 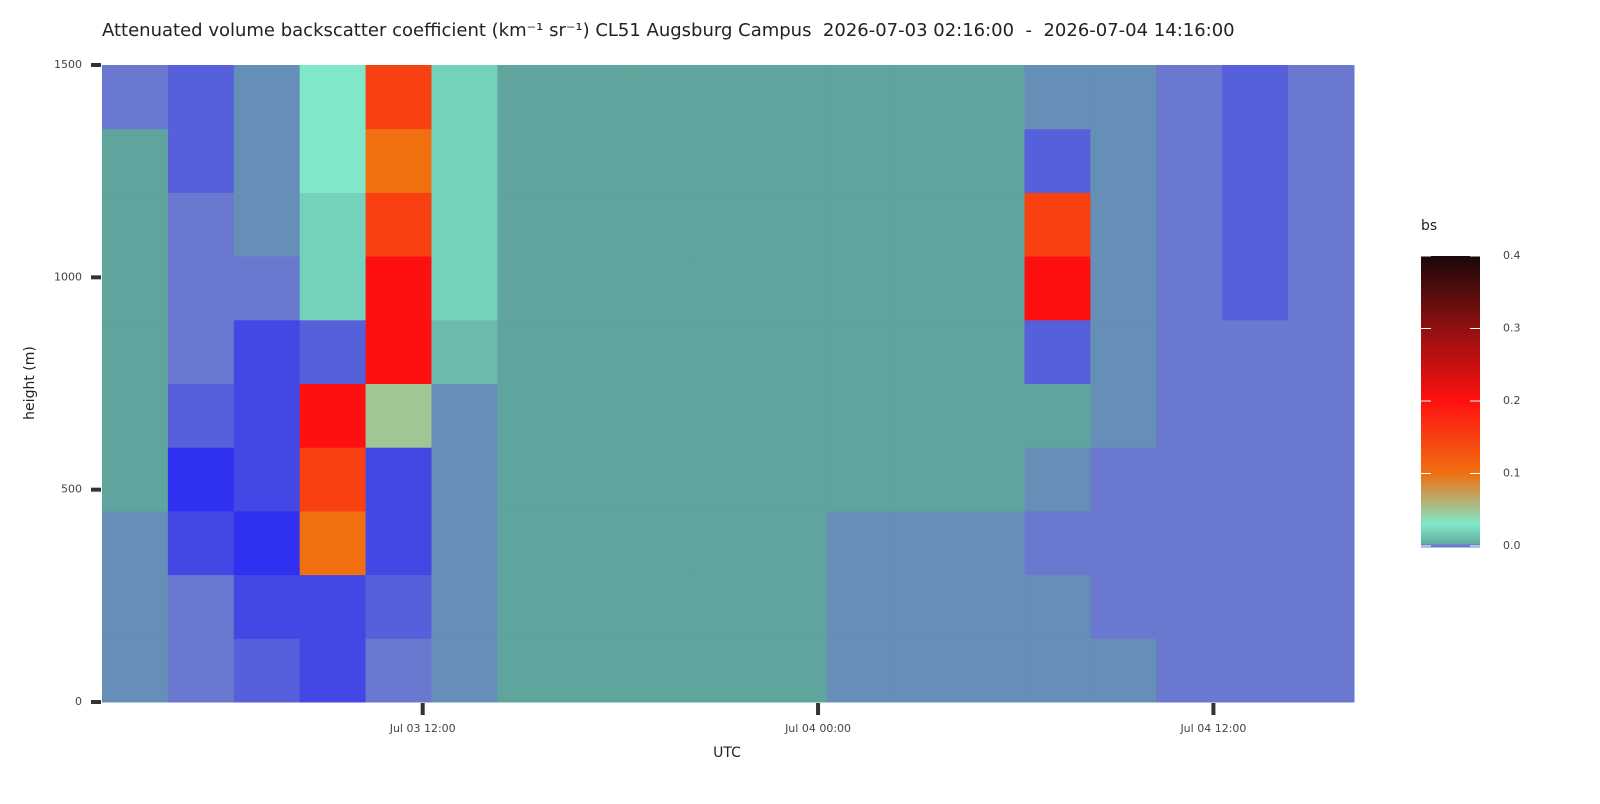 I want to click on colorbar-tick-label: 0.4, so click(x=1512, y=255).